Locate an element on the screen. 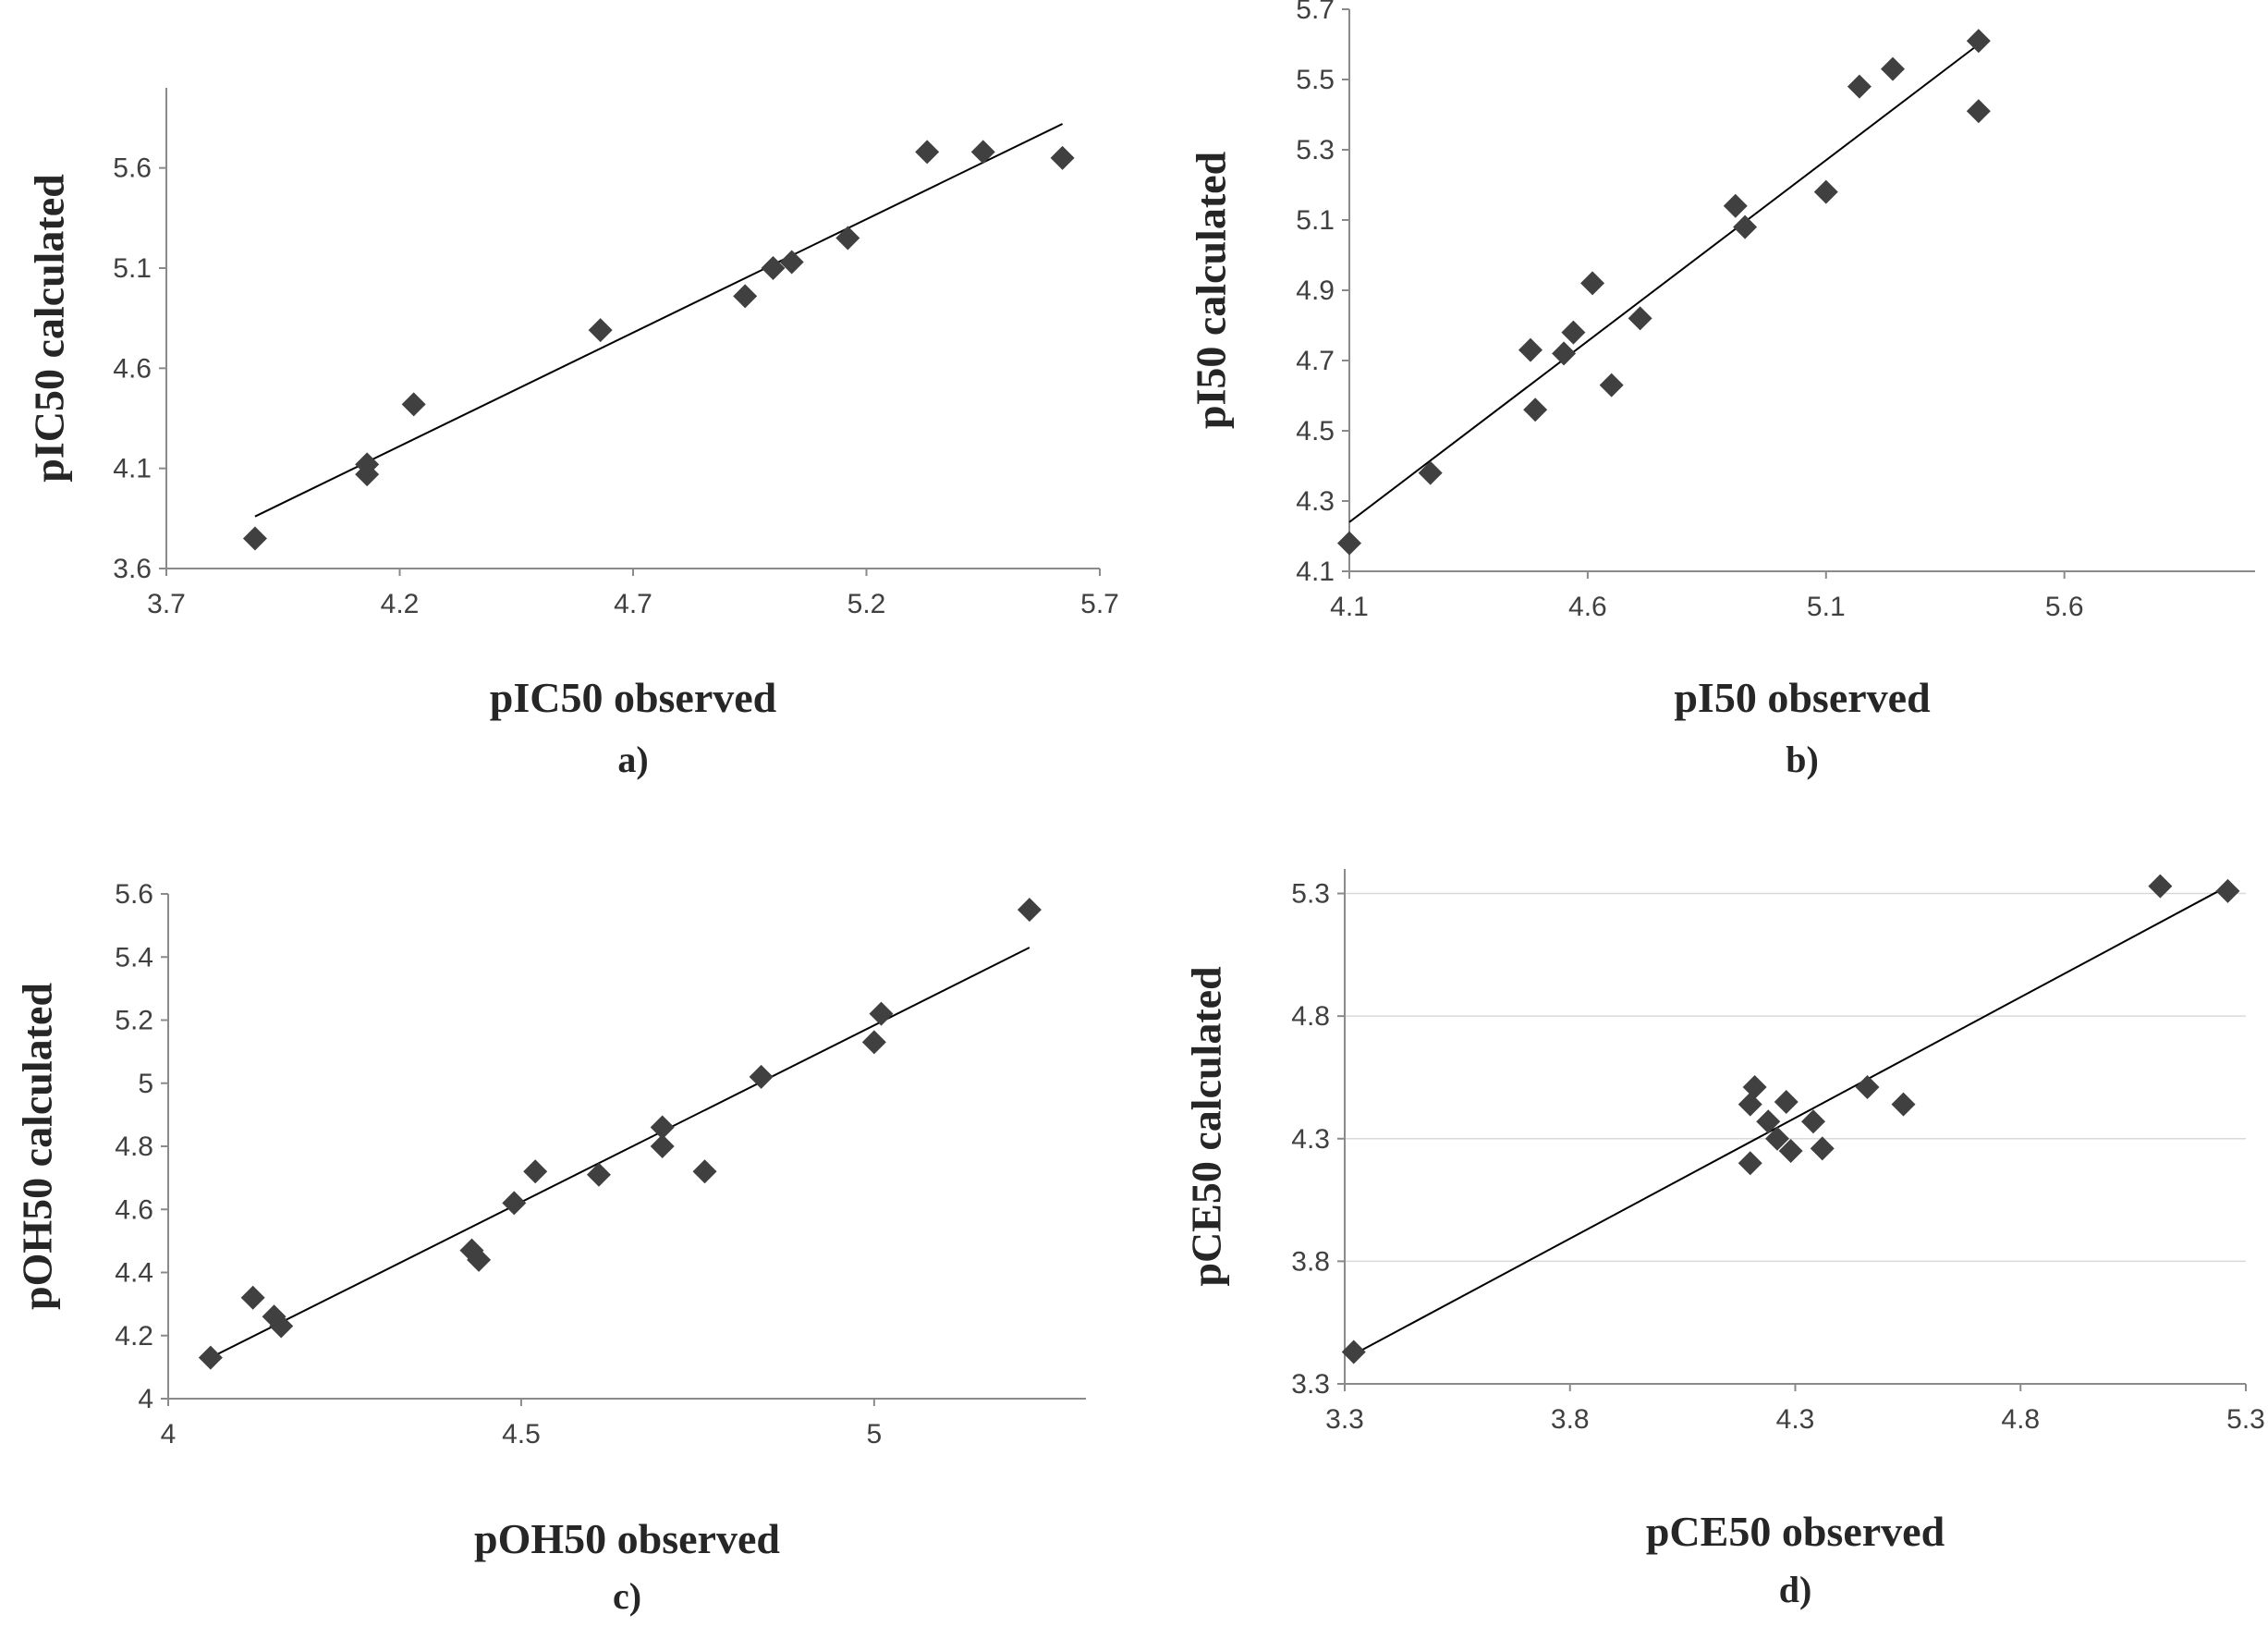 The height and width of the screenshot is (1627, 2268). y-tick-label: 5.5 is located at coordinates (1316, 80).